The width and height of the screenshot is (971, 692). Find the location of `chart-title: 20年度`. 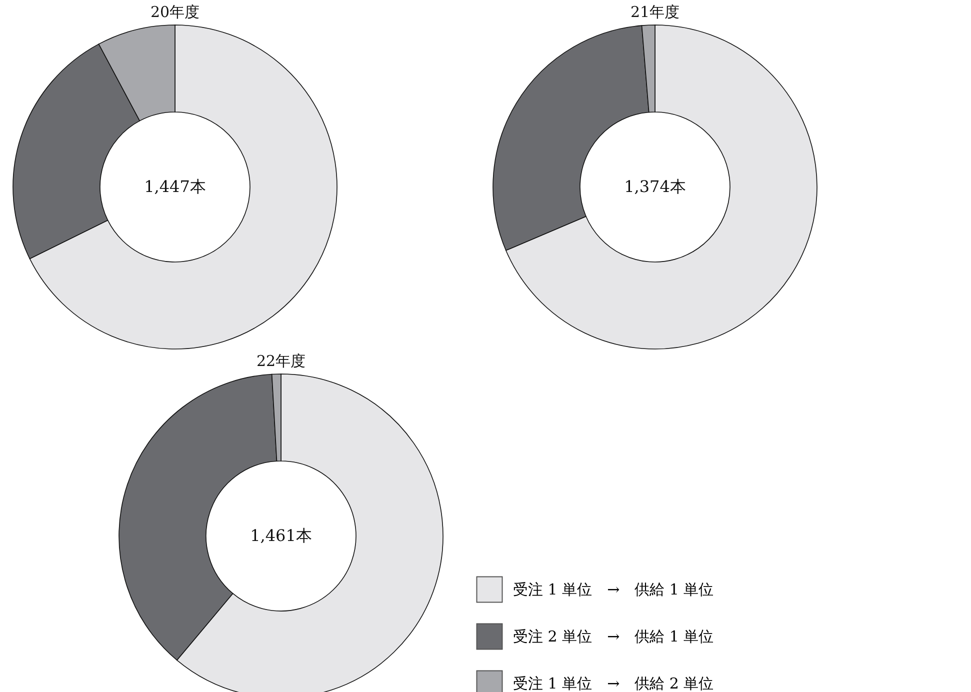

chart-title: 20年度 is located at coordinates (175, 12).